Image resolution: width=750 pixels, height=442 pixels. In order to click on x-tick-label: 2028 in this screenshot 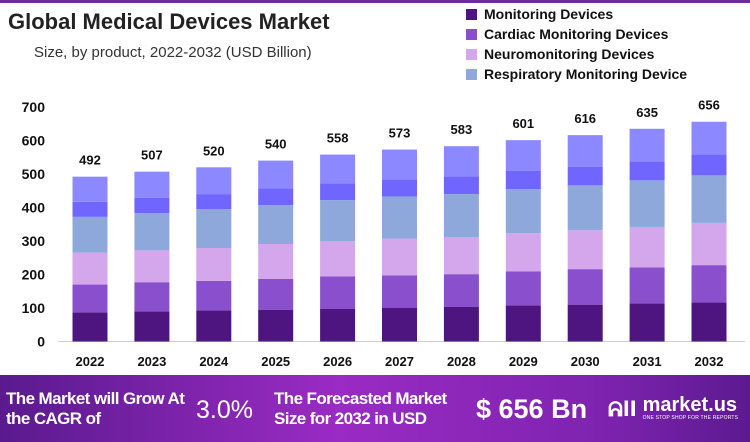, I will do `click(461, 361)`.